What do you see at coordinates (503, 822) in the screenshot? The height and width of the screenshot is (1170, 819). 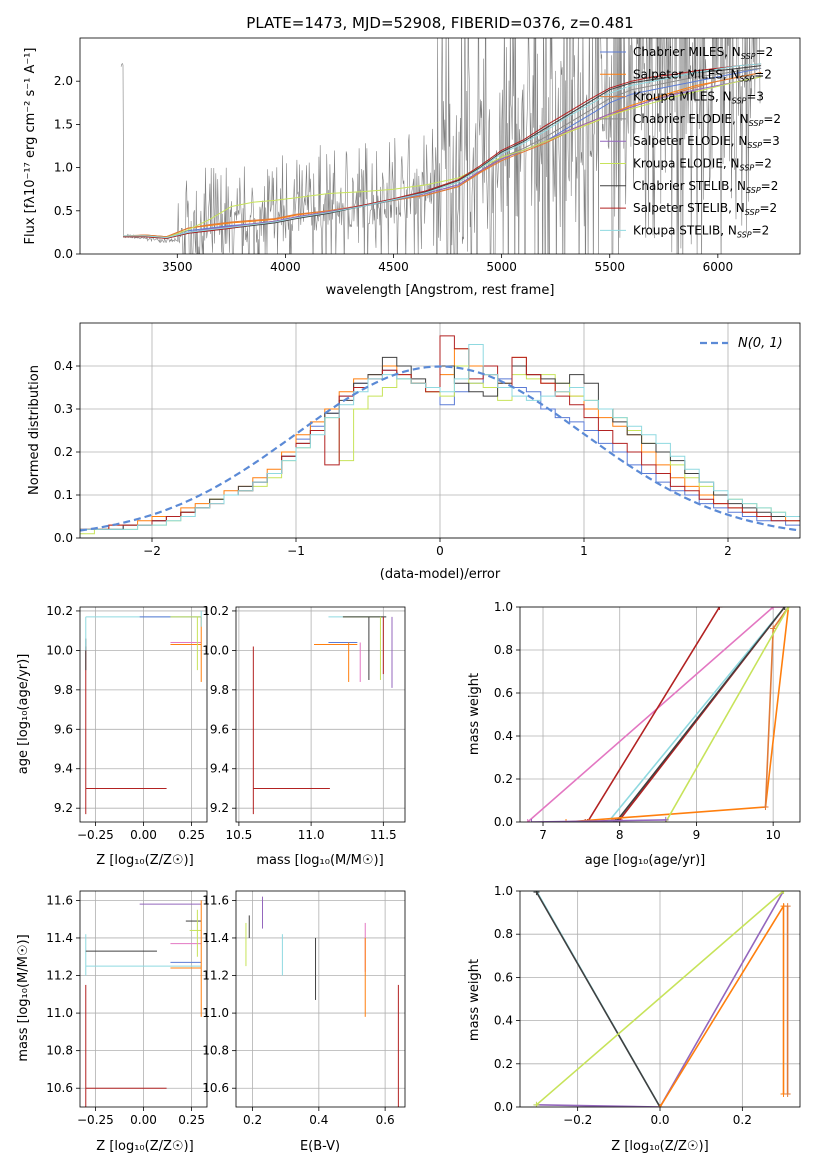 I see `weight-vs-age-ytick-label: 0.0` at bounding box center [503, 822].